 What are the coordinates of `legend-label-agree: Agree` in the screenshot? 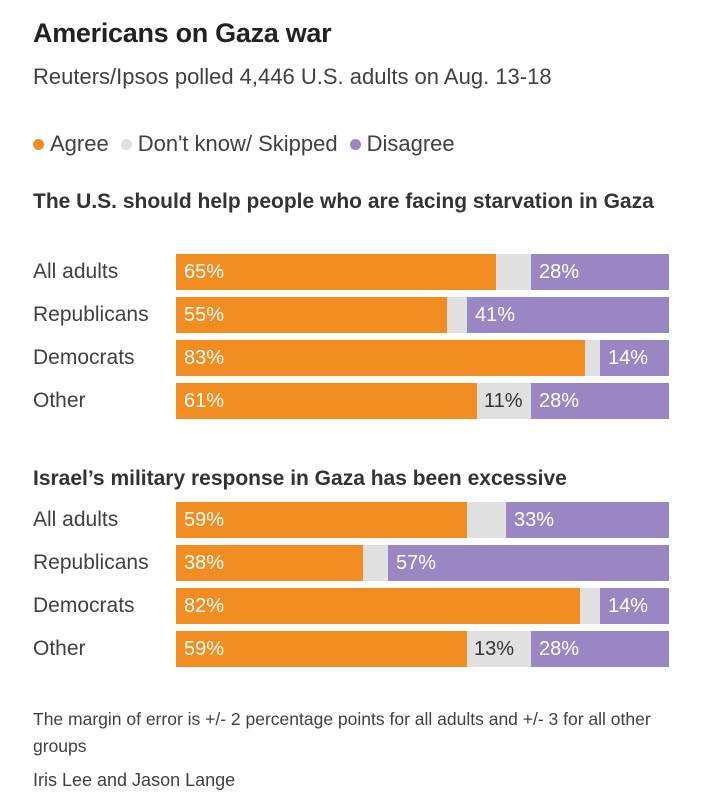 It's located at (79, 143).